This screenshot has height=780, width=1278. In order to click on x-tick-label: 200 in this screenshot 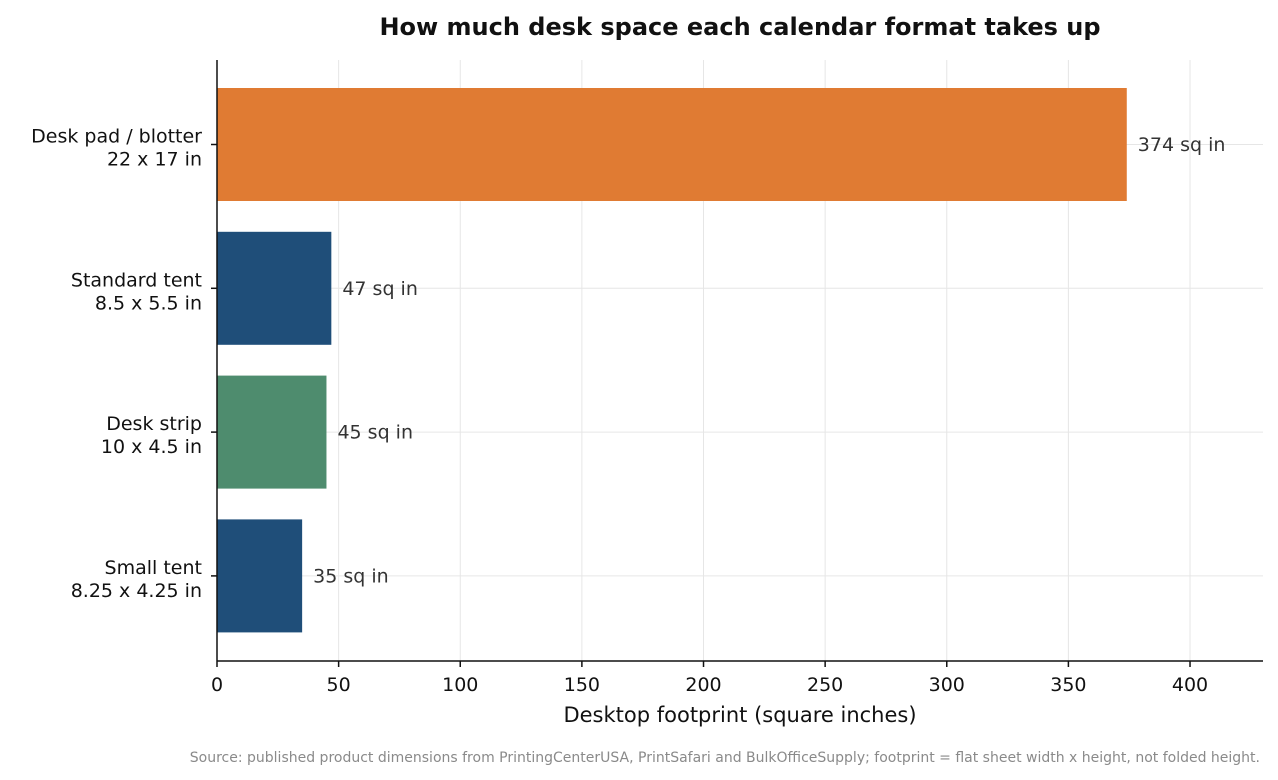, I will do `click(703, 685)`.